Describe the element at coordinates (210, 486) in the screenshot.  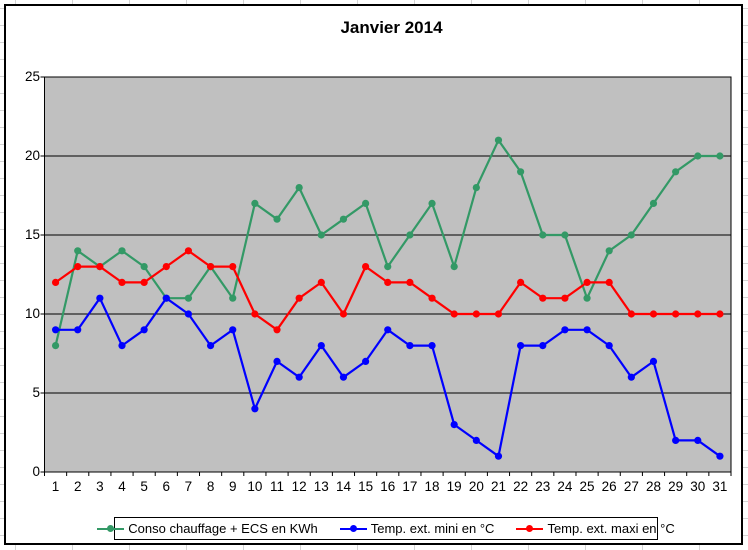
I see `x-tick-label: 8` at that location.